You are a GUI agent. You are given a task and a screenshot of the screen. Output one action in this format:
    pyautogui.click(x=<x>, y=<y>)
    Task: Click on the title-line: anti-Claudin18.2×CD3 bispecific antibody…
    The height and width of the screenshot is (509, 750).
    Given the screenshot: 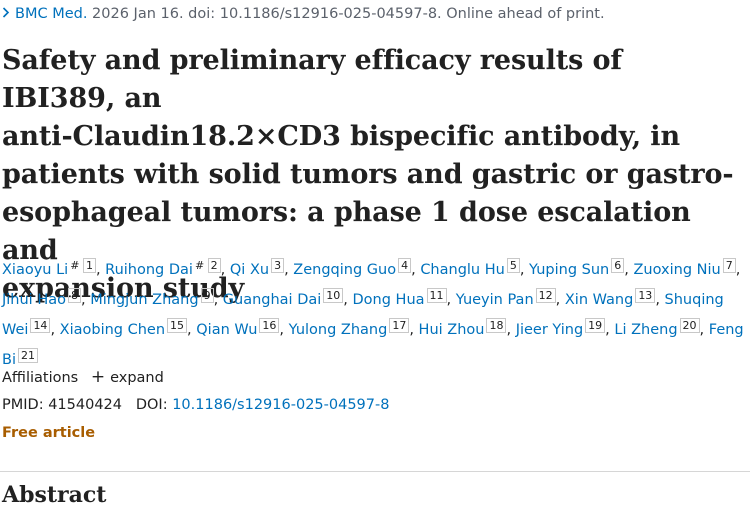 What is the action you would take?
    pyautogui.click(x=341, y=136)
    